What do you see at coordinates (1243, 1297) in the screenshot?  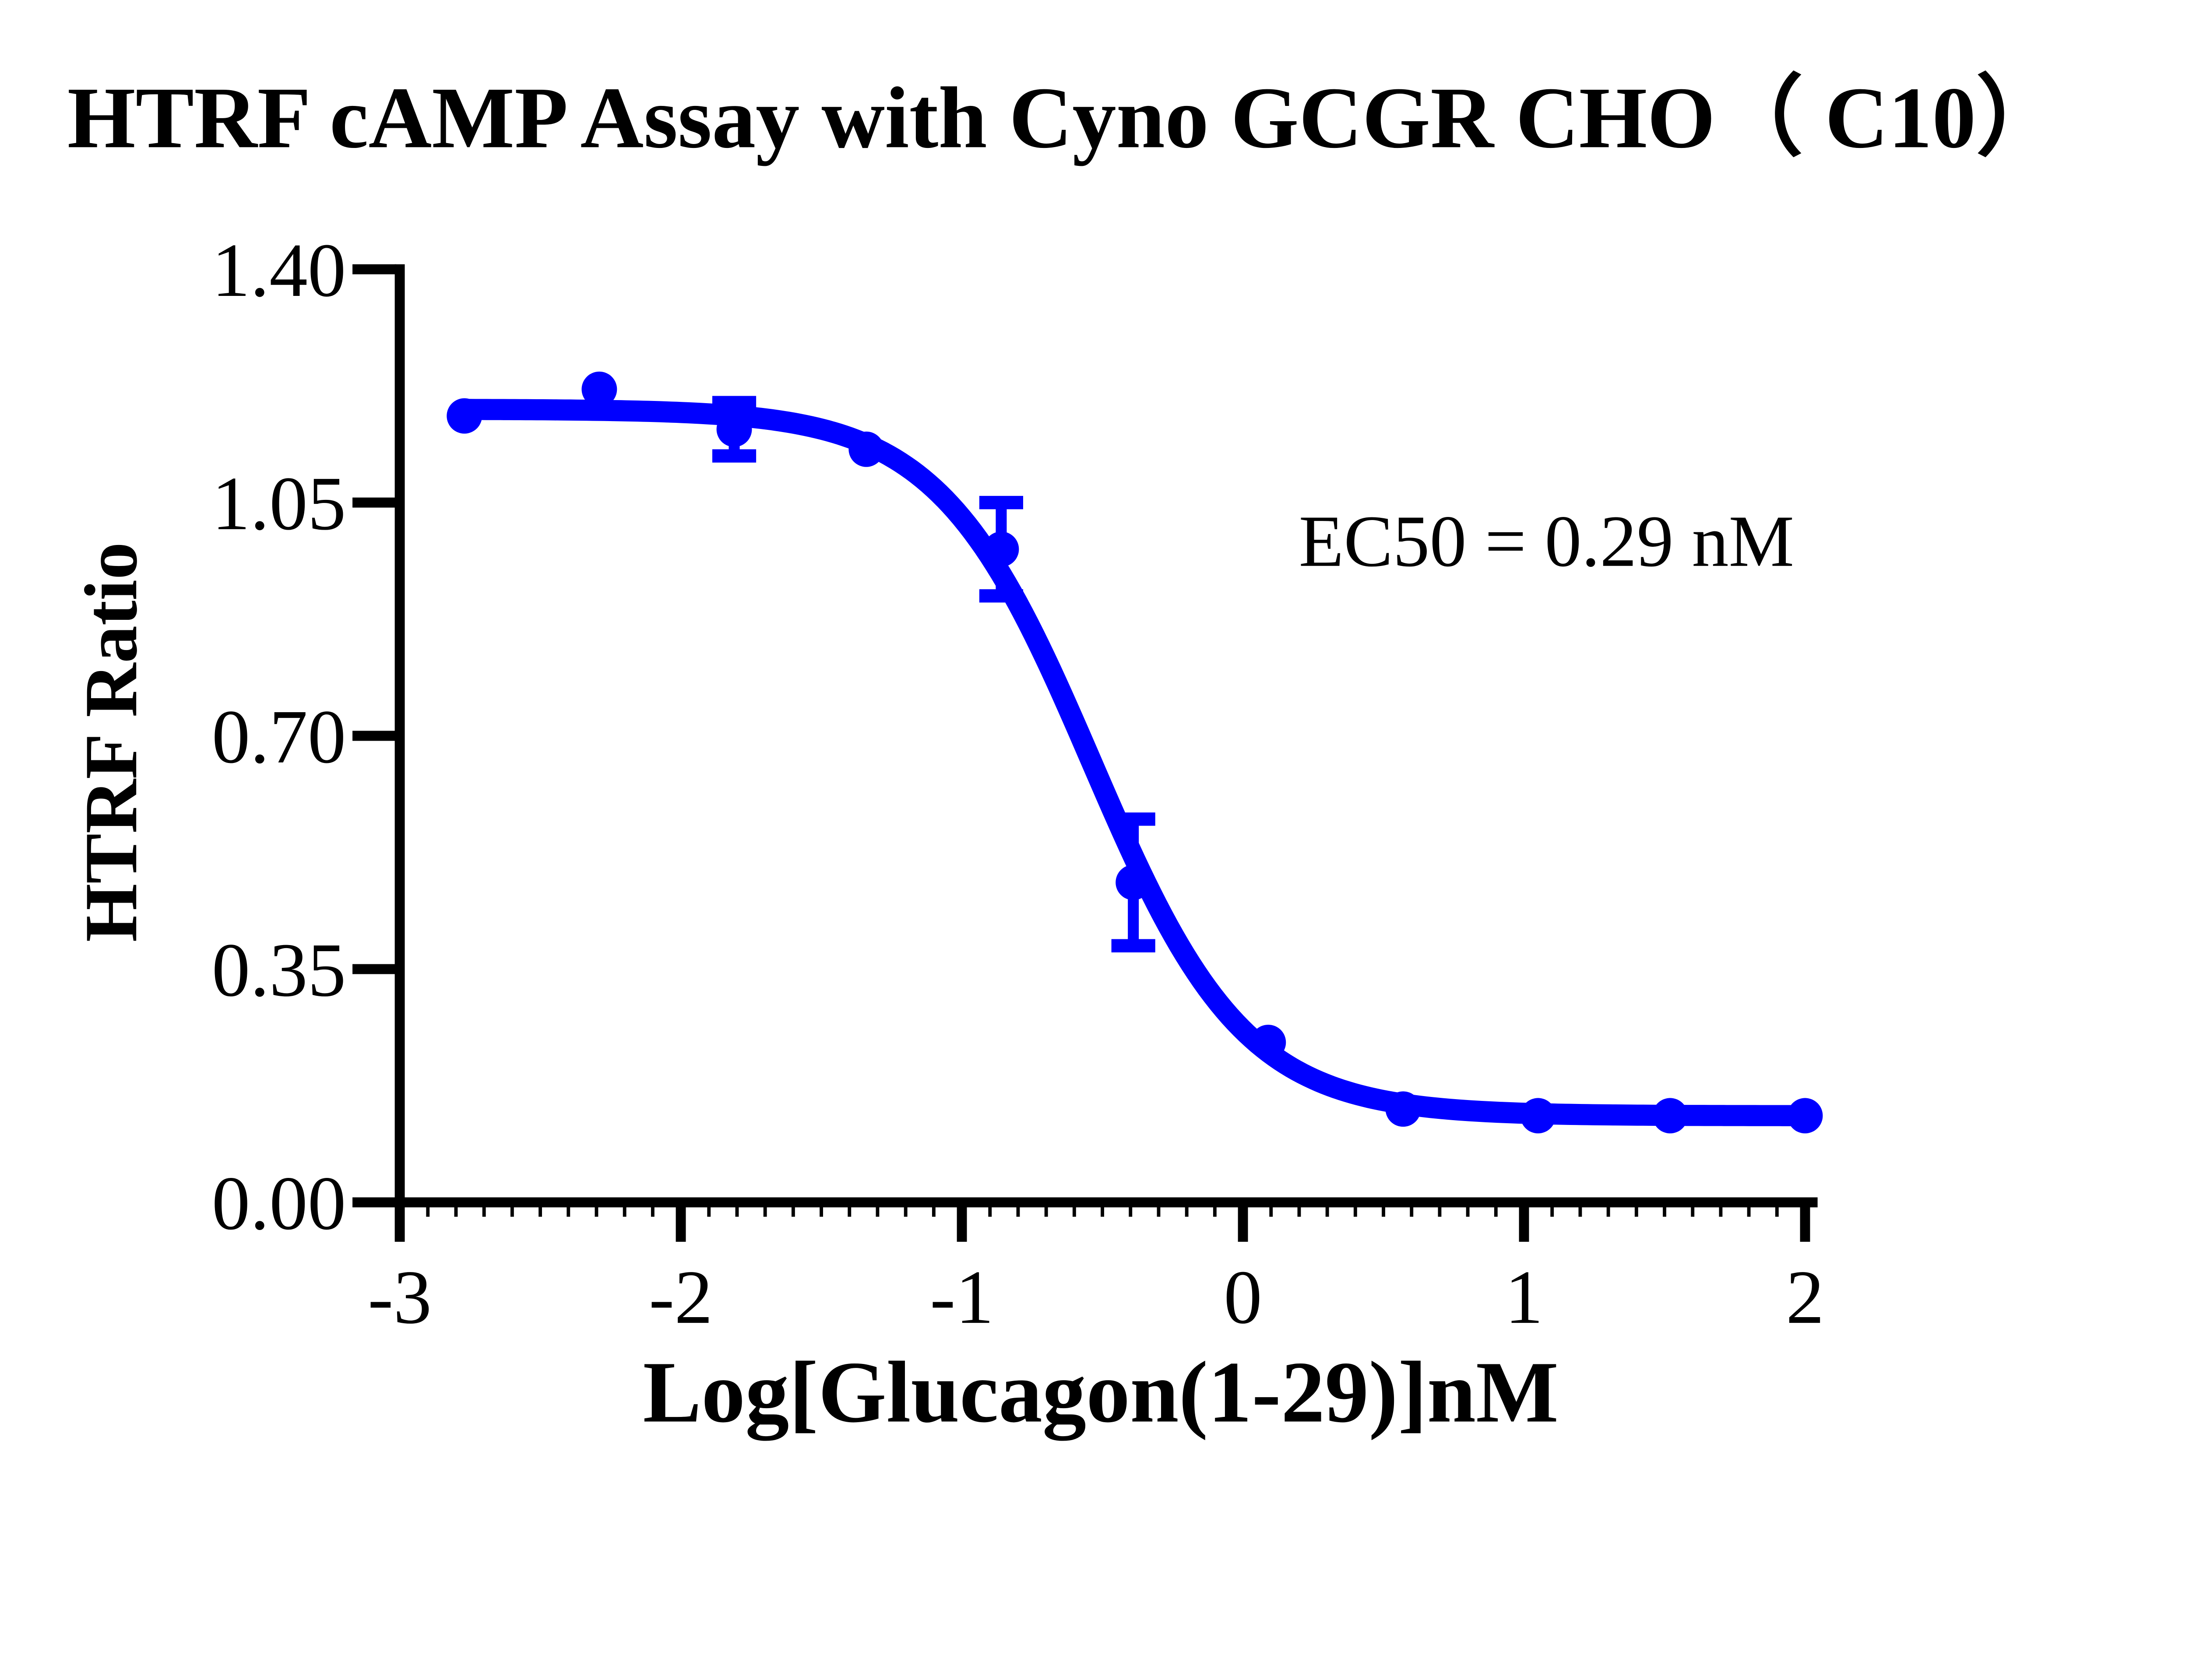 I see `x-tick-label: 0` at bounding box center [1243, 1297].